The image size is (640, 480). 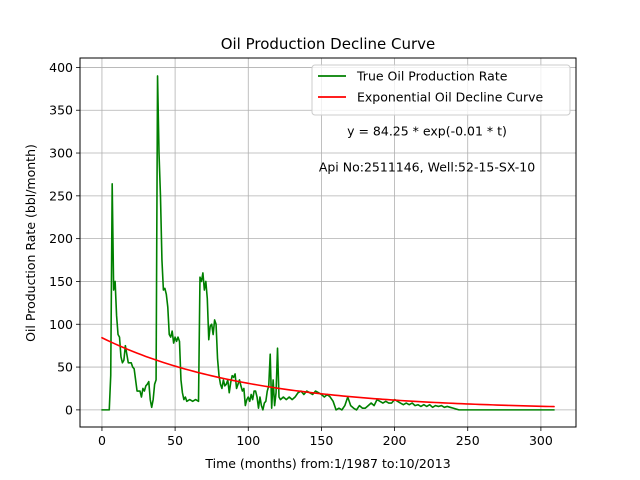 I want to click on y-tick-label: 250, so click(x=61, y=195).